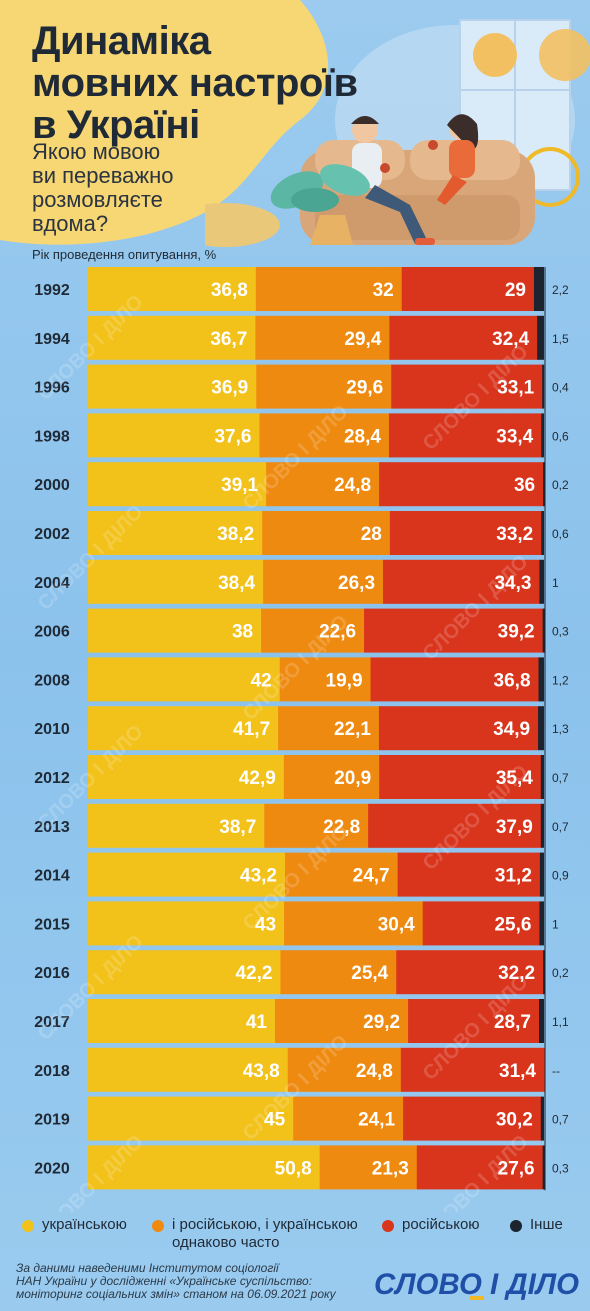  Describe the element at coordinates (52, 778) in the screenshot. I see `year-label-2012: 2012` at that location.